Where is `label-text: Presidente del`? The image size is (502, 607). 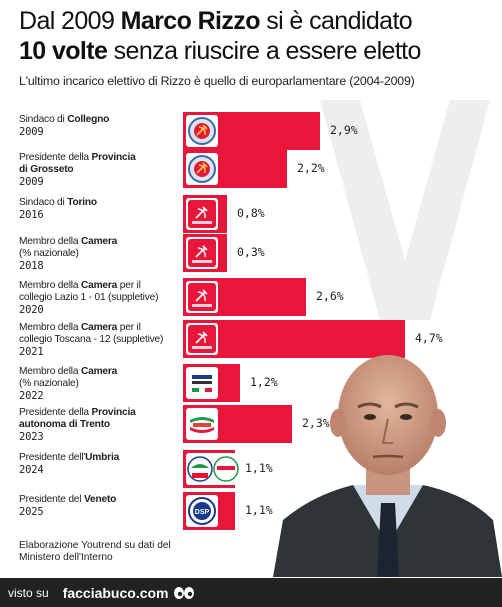
label-text: Presidente del is located at coordinates (51, 499).